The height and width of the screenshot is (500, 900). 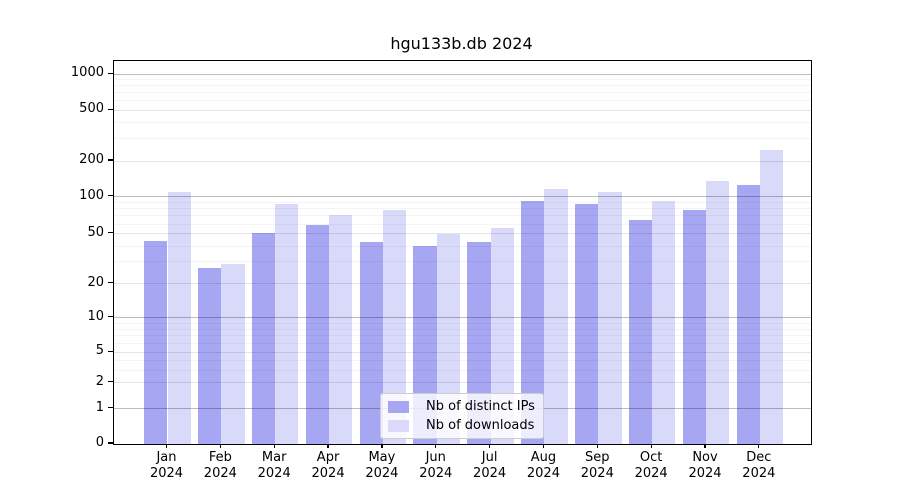 What do you see at coordinates (95, 316) in the screenshot?
I see `y-tick-label-10: 10` at bounding box center [95, 316].